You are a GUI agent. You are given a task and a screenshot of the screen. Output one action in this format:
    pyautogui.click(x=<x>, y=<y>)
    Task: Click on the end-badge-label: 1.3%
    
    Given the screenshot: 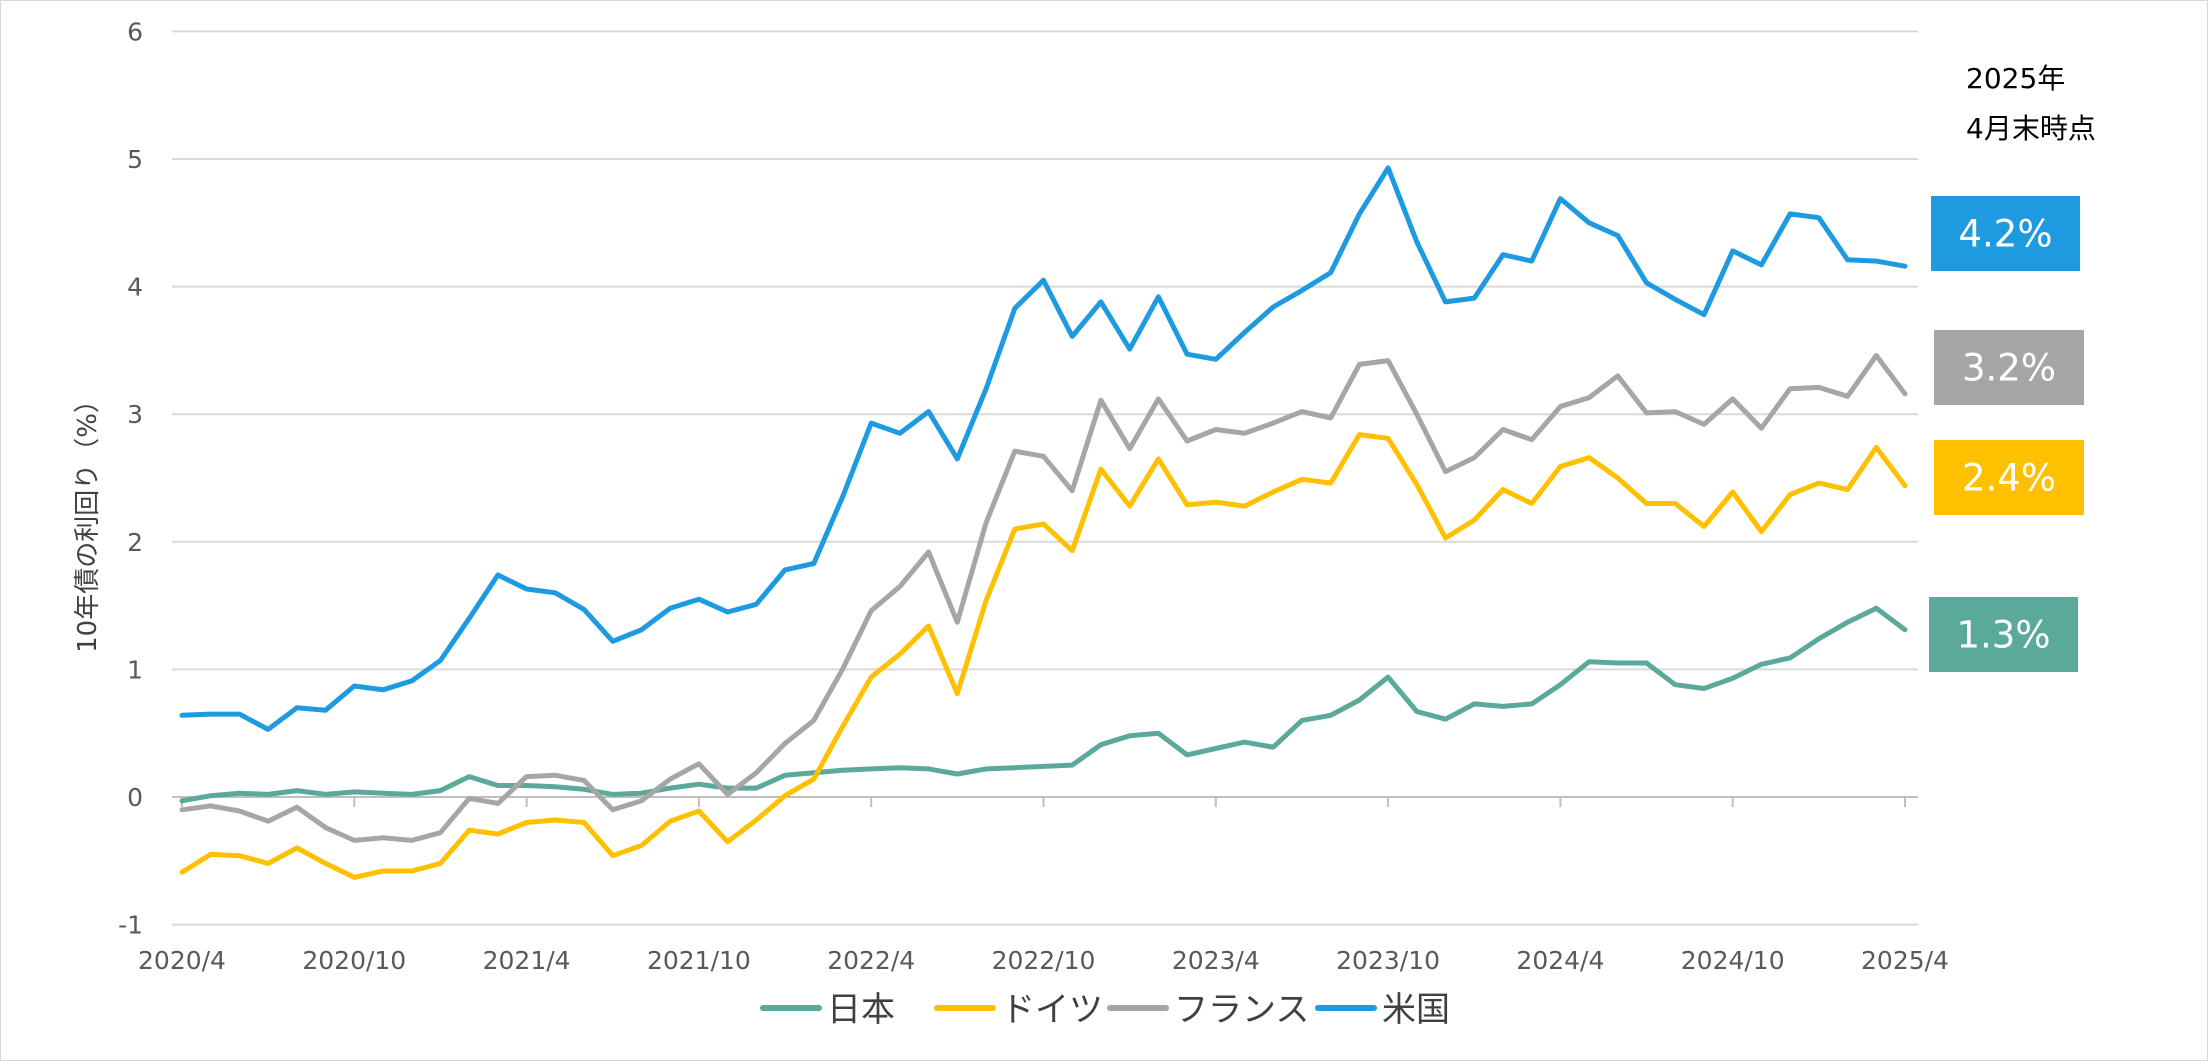 What is the action you would take?
    pyautogui.click(x=2004, y=635)
    